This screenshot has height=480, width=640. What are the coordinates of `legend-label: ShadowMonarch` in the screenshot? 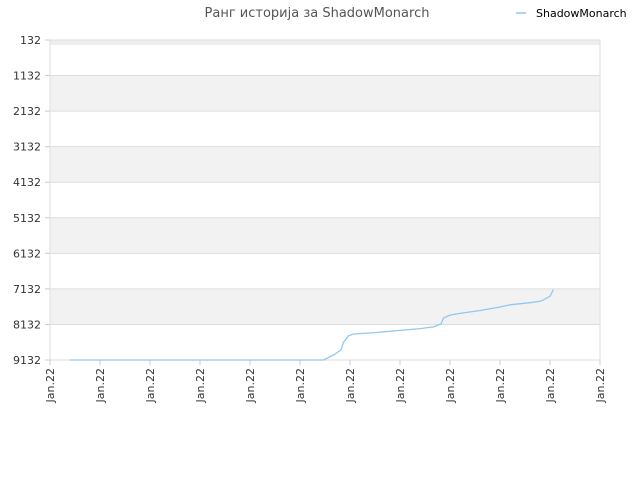 It's located at (581, 13).